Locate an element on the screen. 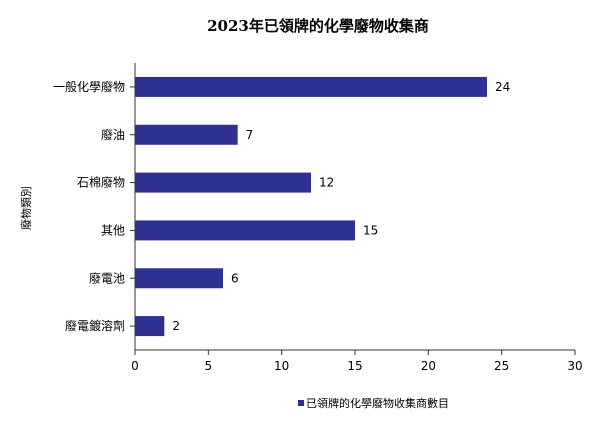 The height and width of the screenshot is (428, 599). x-tick-label: 5 is located at coordinates (209, 366).